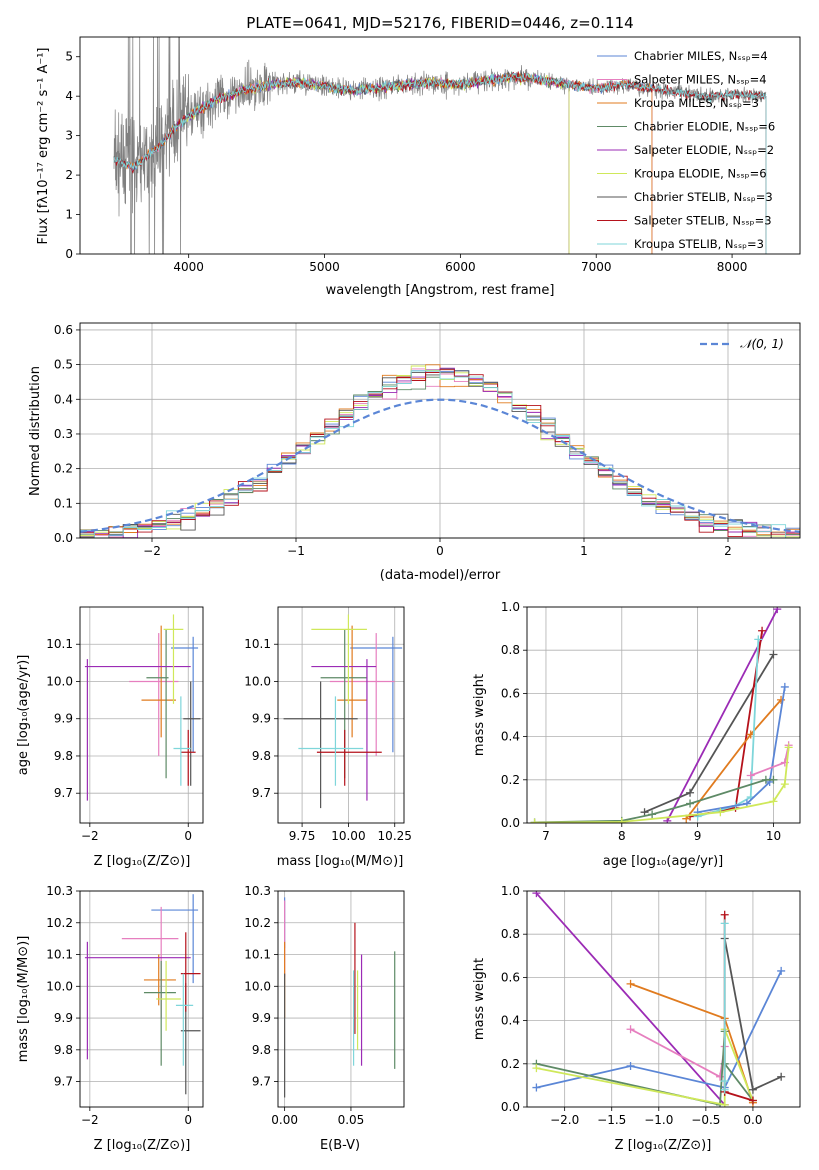 The height and width of the screenshot is (1170, 819). I want to click on x-tick-label: 0.0, so click(752, 1120).